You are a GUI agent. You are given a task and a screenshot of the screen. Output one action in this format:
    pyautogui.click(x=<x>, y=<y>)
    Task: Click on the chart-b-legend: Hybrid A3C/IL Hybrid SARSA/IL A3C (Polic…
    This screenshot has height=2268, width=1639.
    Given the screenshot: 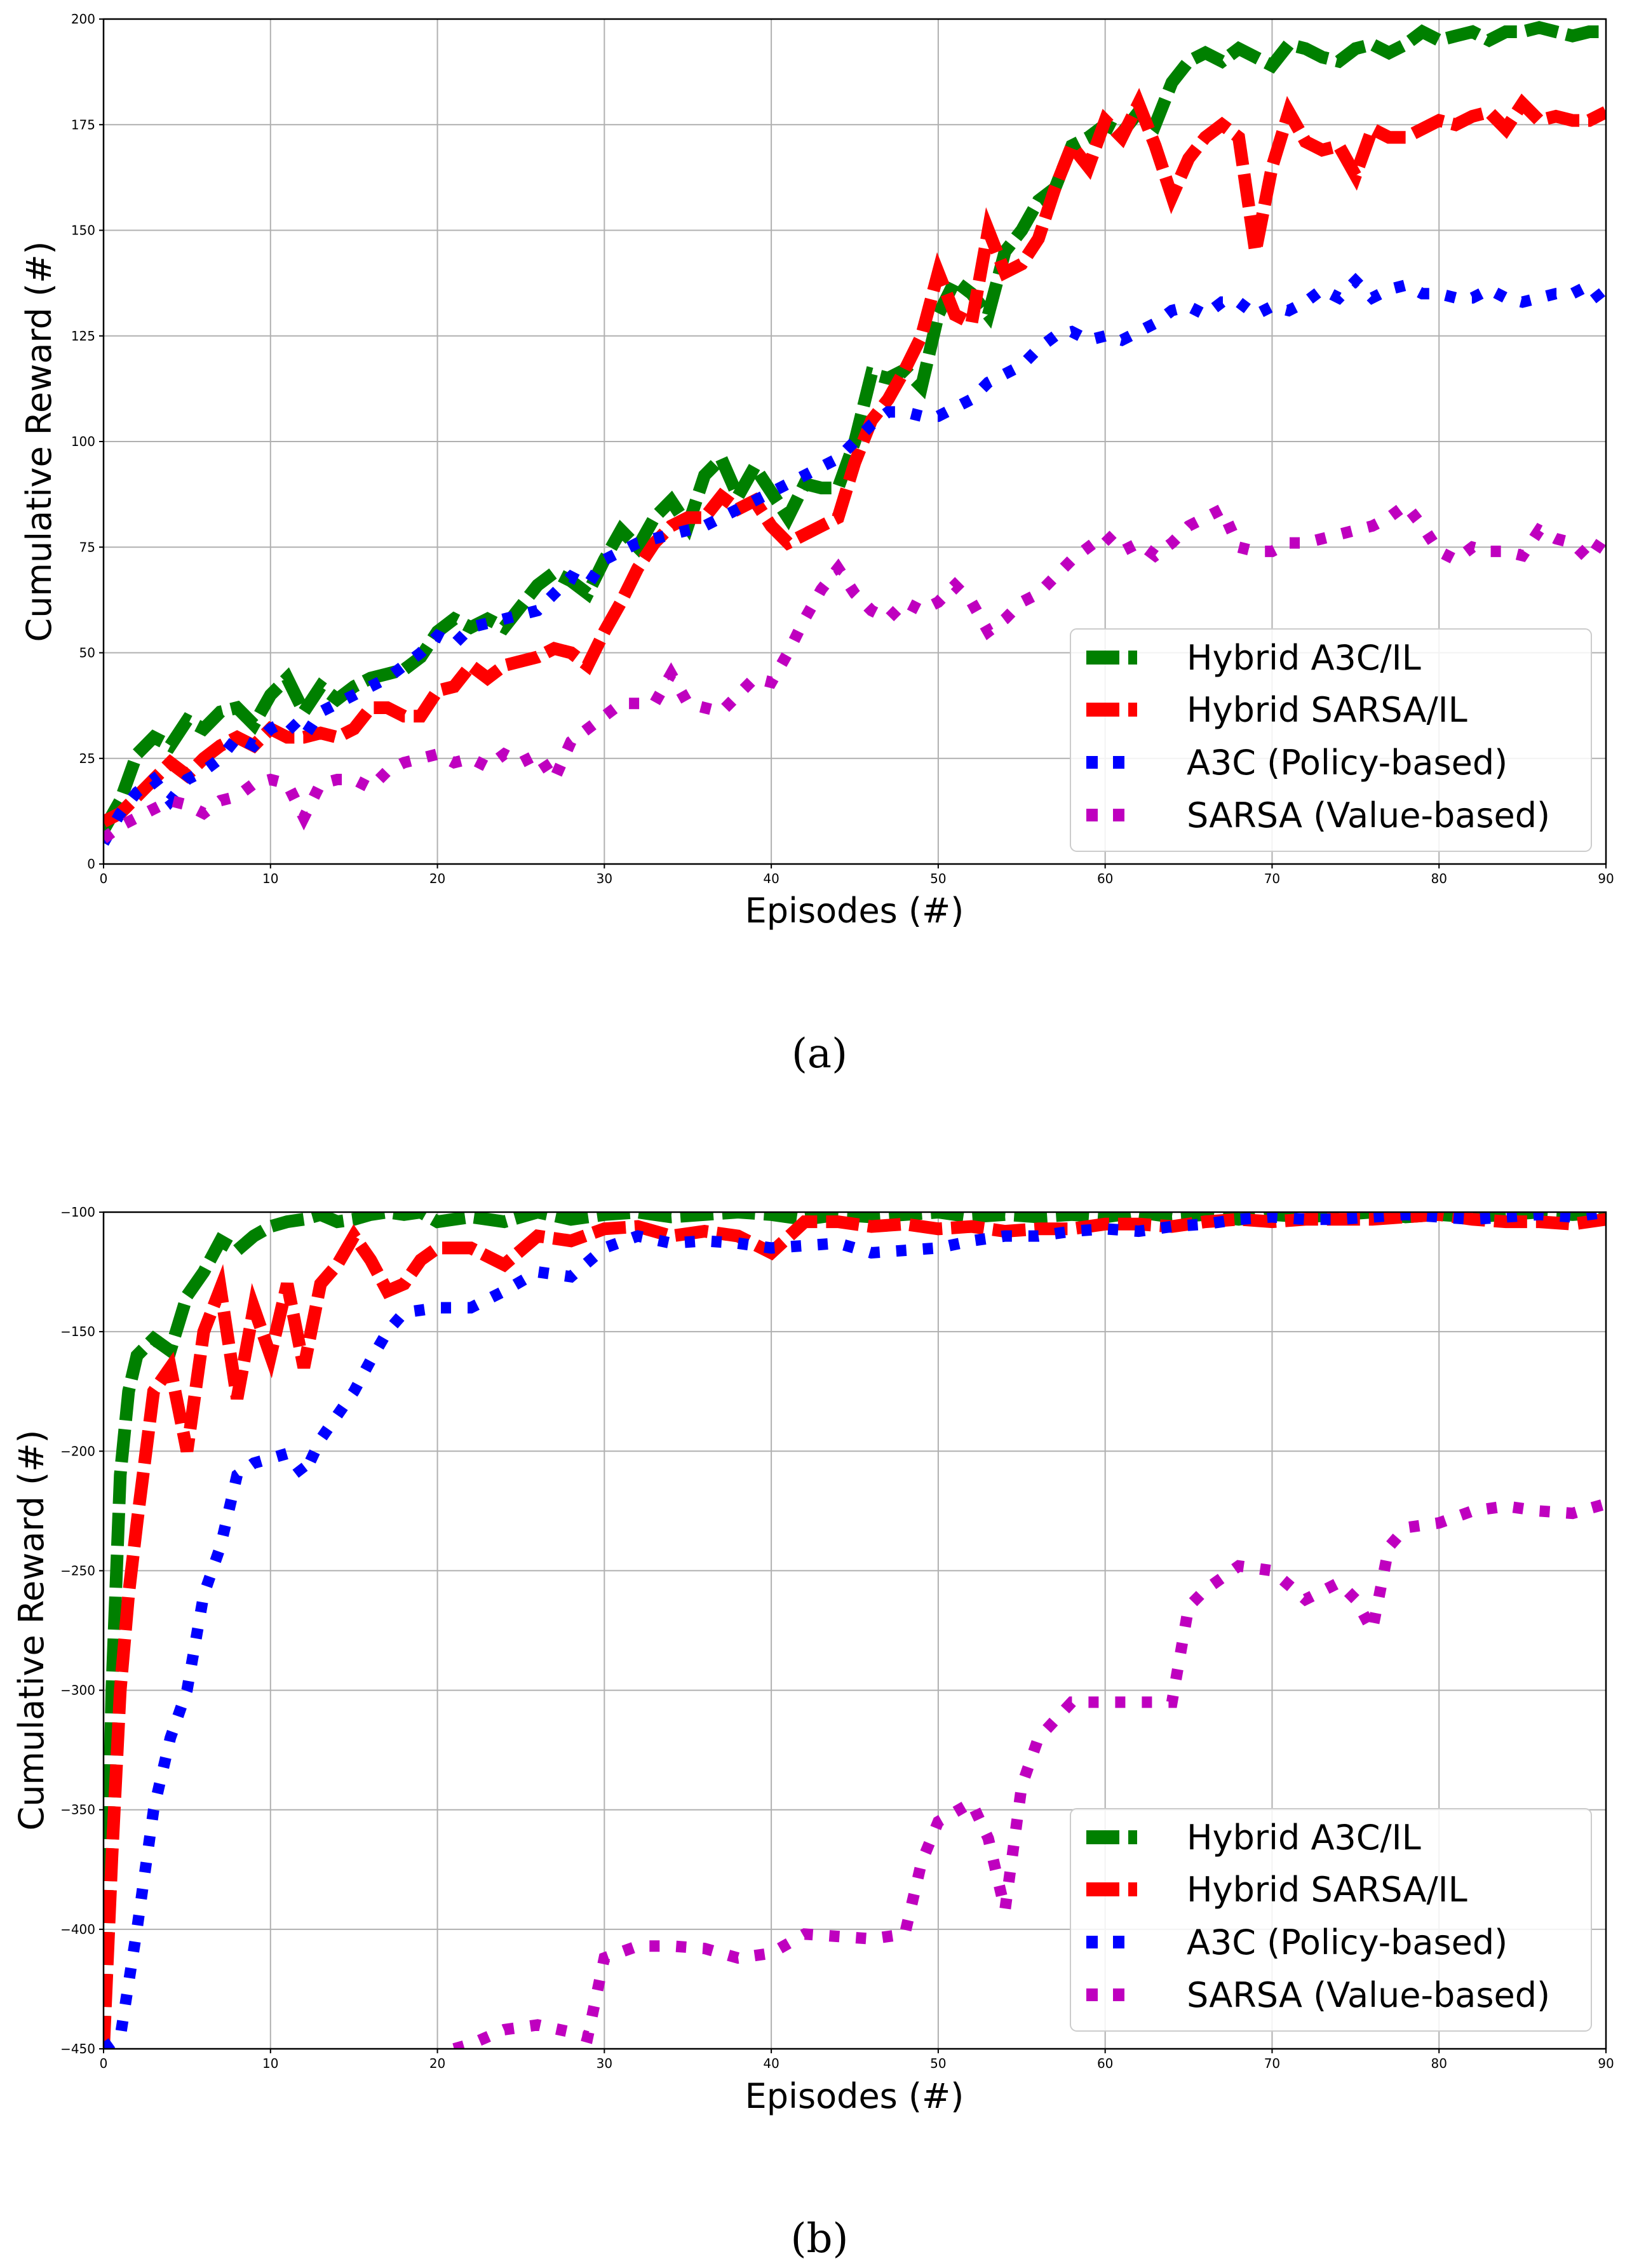 What is the action you would take?
    pyautogui.click(x=1331, y=1920)
    